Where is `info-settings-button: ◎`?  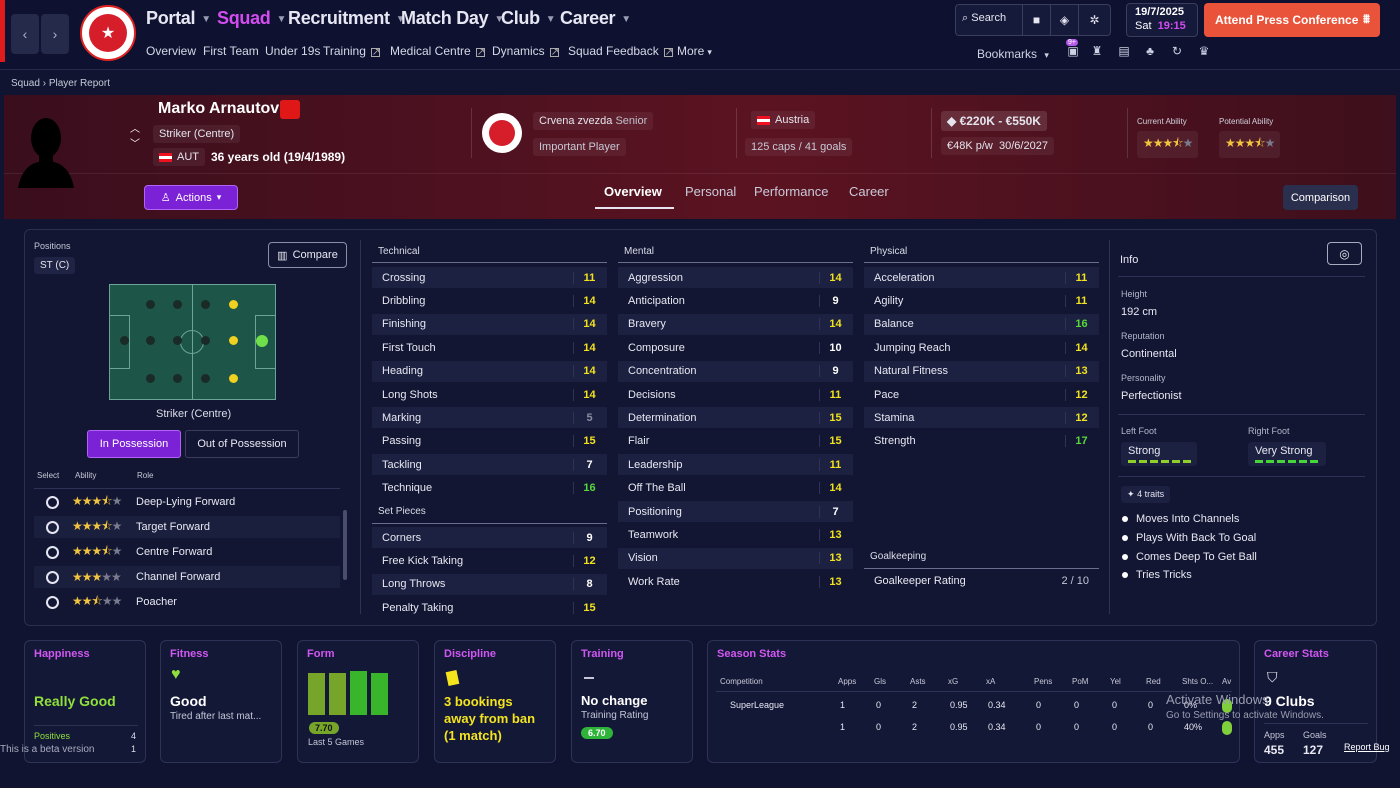 info-settings-button: ◎ is located at coordinates (1344, 253).